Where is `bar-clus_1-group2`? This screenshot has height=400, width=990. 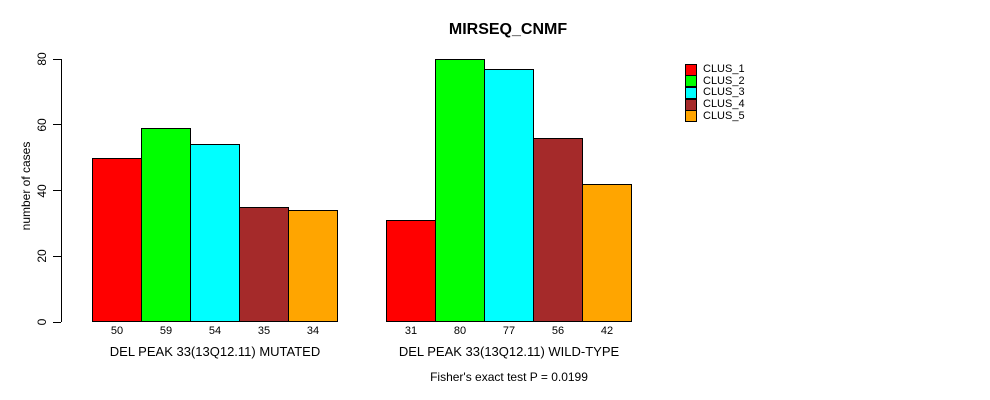
bar-clus_1-group2 is located at coordinates (411, 271).